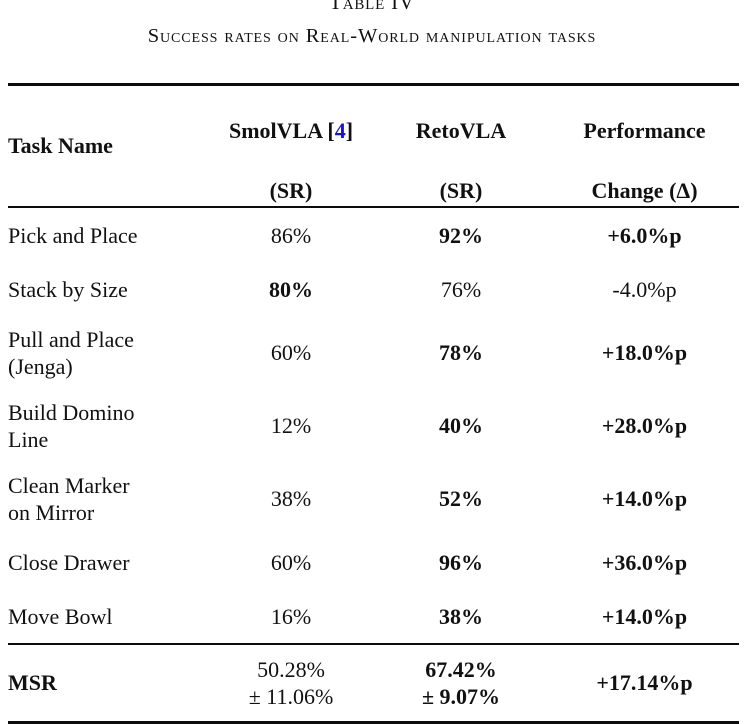 Image resolution: width=744 pixels, height=724 pixels. Describe the element at coordinates (644, 235) in the screenshot. I see `performance-change-cell: +6.0%p` at that location.